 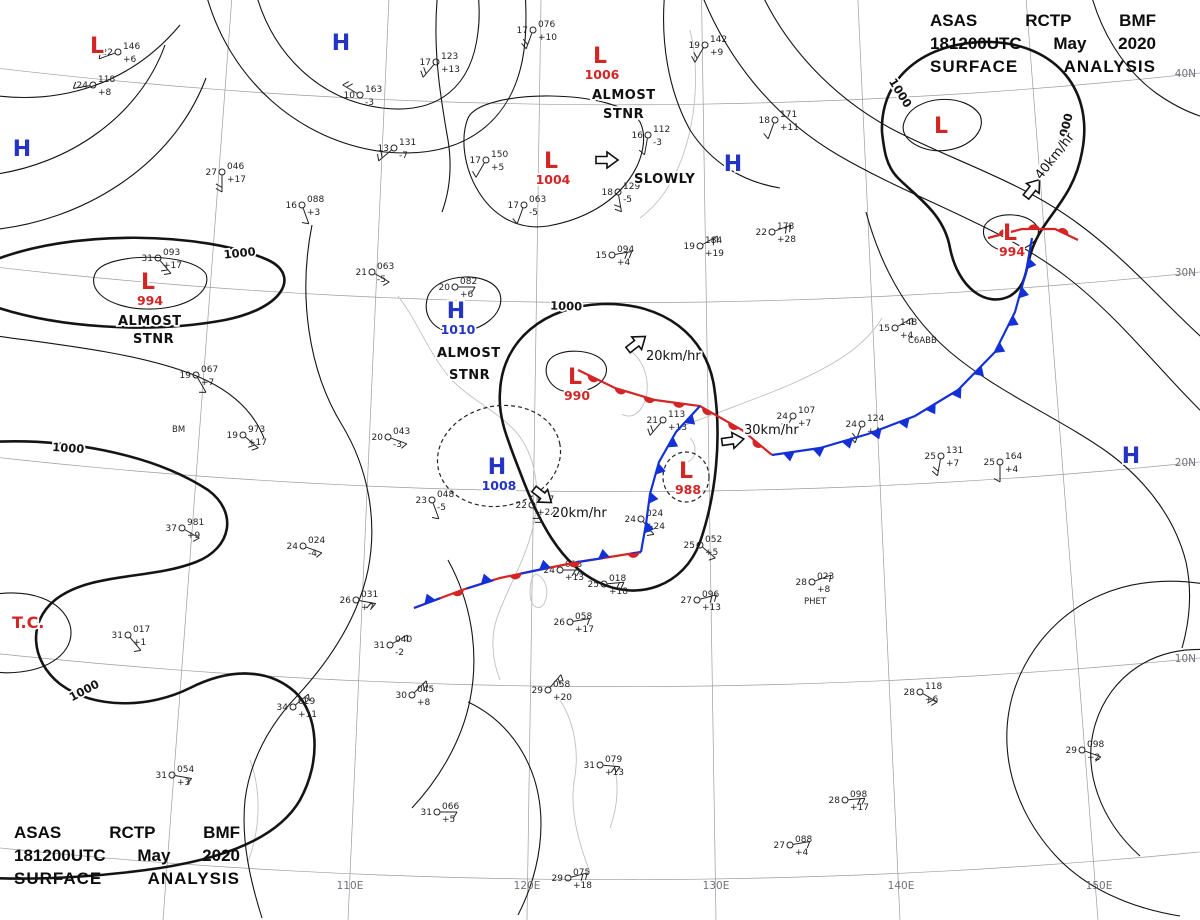 I want to click on station-plot: 26 031 +7, so click(x=359, y=601).